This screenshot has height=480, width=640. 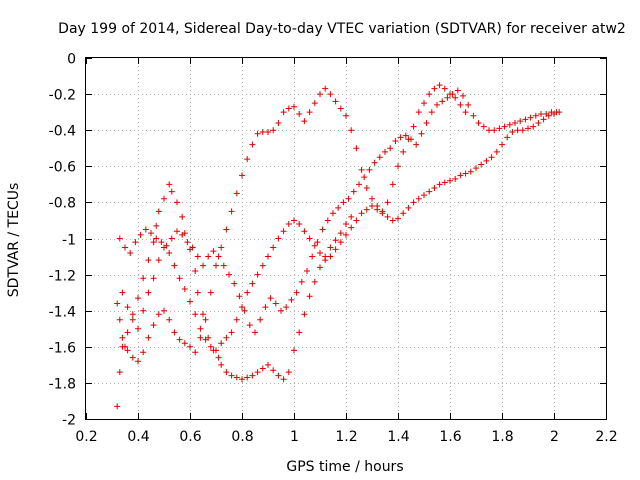 What do you see at coordinates (138, 437) in the screenshot?
I see `x-tick-label: 0.4` at bounding box center [138, 437].